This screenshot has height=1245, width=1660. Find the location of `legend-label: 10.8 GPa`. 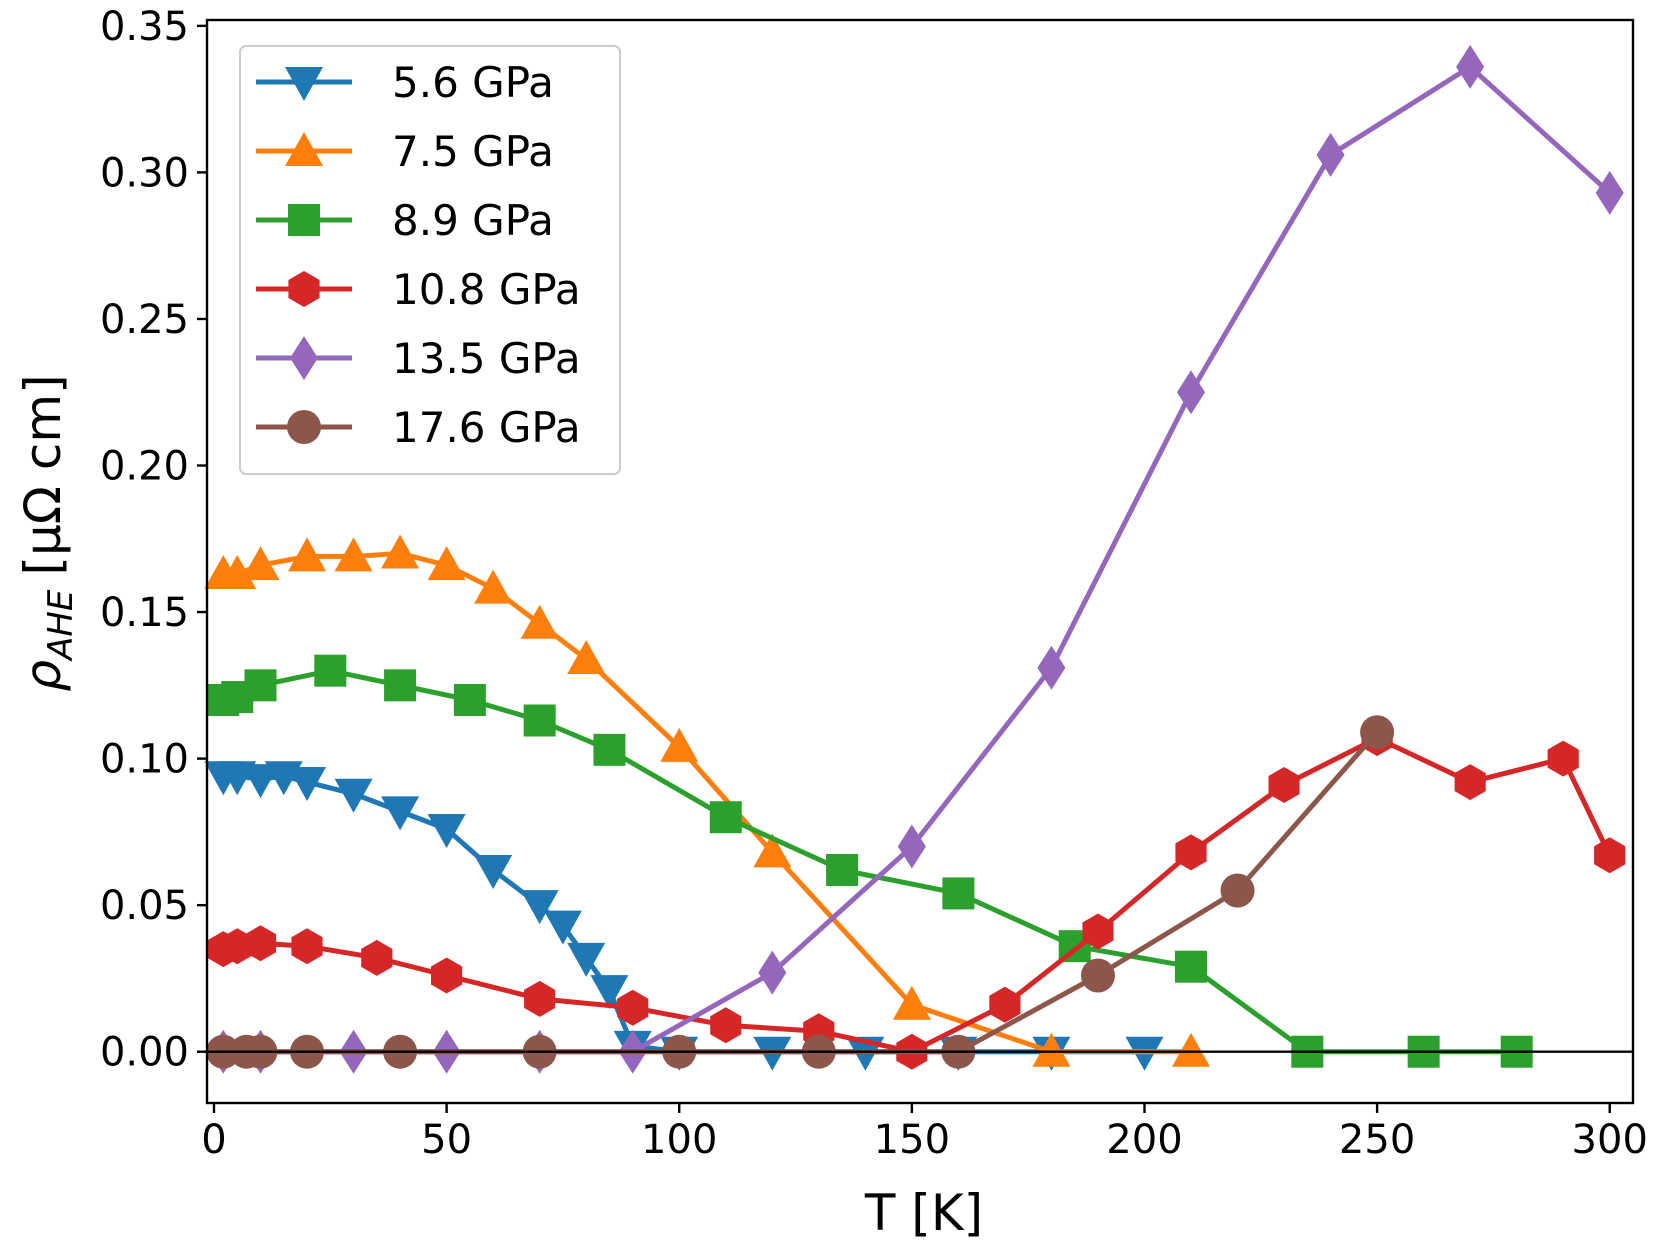

legend-label: 10.8 GPa is located at coordinates (486, 289).